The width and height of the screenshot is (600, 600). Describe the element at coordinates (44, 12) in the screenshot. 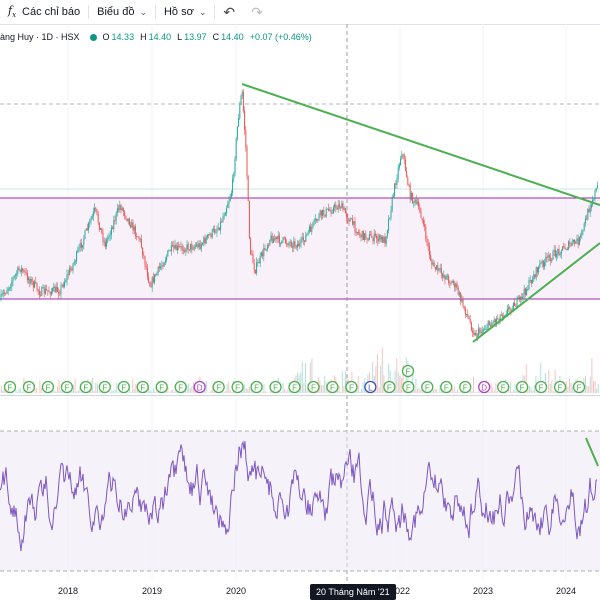

I see `indicators-button: fx Các chỉ báo` at that location.